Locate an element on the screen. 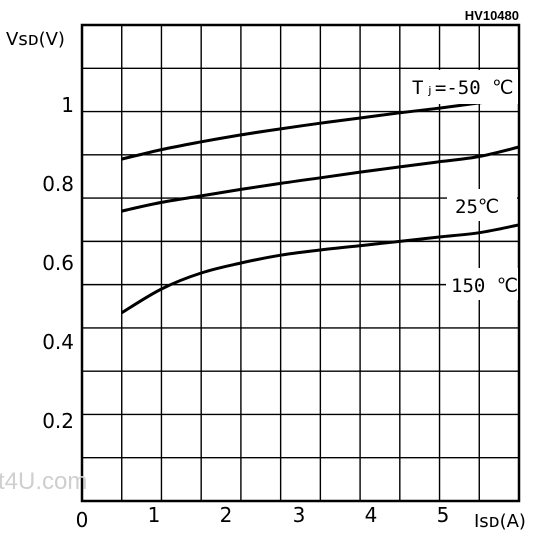 The width and height of the screenshot is (534, 538). series-label-25c: 25℃ is located at coordinates (477, 207).